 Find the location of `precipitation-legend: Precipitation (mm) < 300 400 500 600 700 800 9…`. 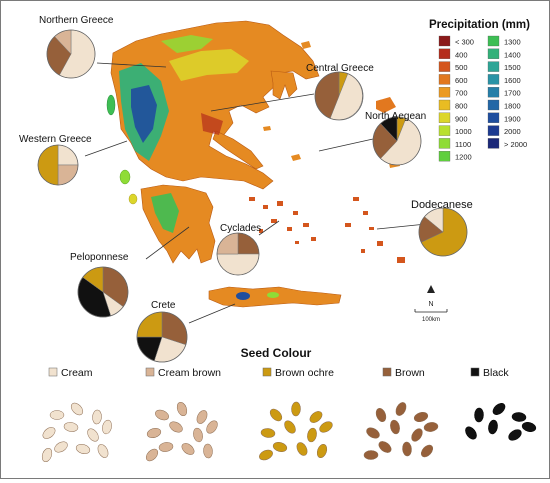

precipitation-legend: Precipitation (mm) < 300 400 500 600 700 800 9… is located at coordinates (479, 90).